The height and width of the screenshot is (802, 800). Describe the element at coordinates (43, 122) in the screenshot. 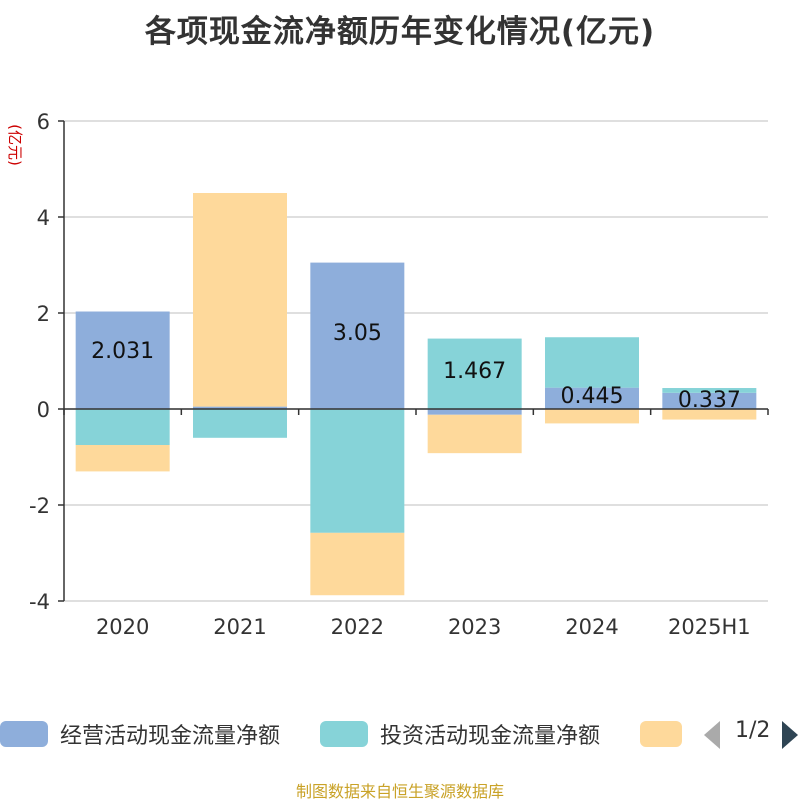

I see `y-tick-label: 6` at that location.